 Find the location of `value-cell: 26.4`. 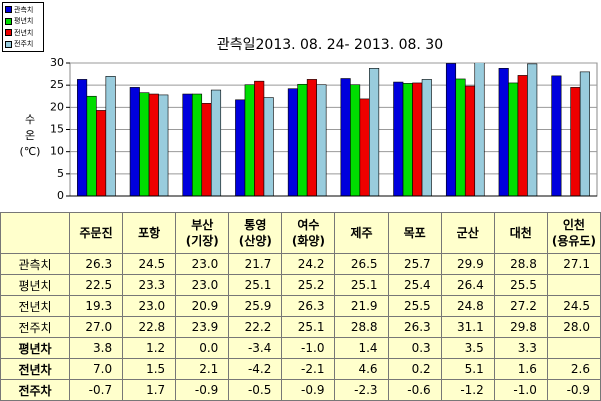

value-cell: 26.4 is located at coordinates (467, 285).